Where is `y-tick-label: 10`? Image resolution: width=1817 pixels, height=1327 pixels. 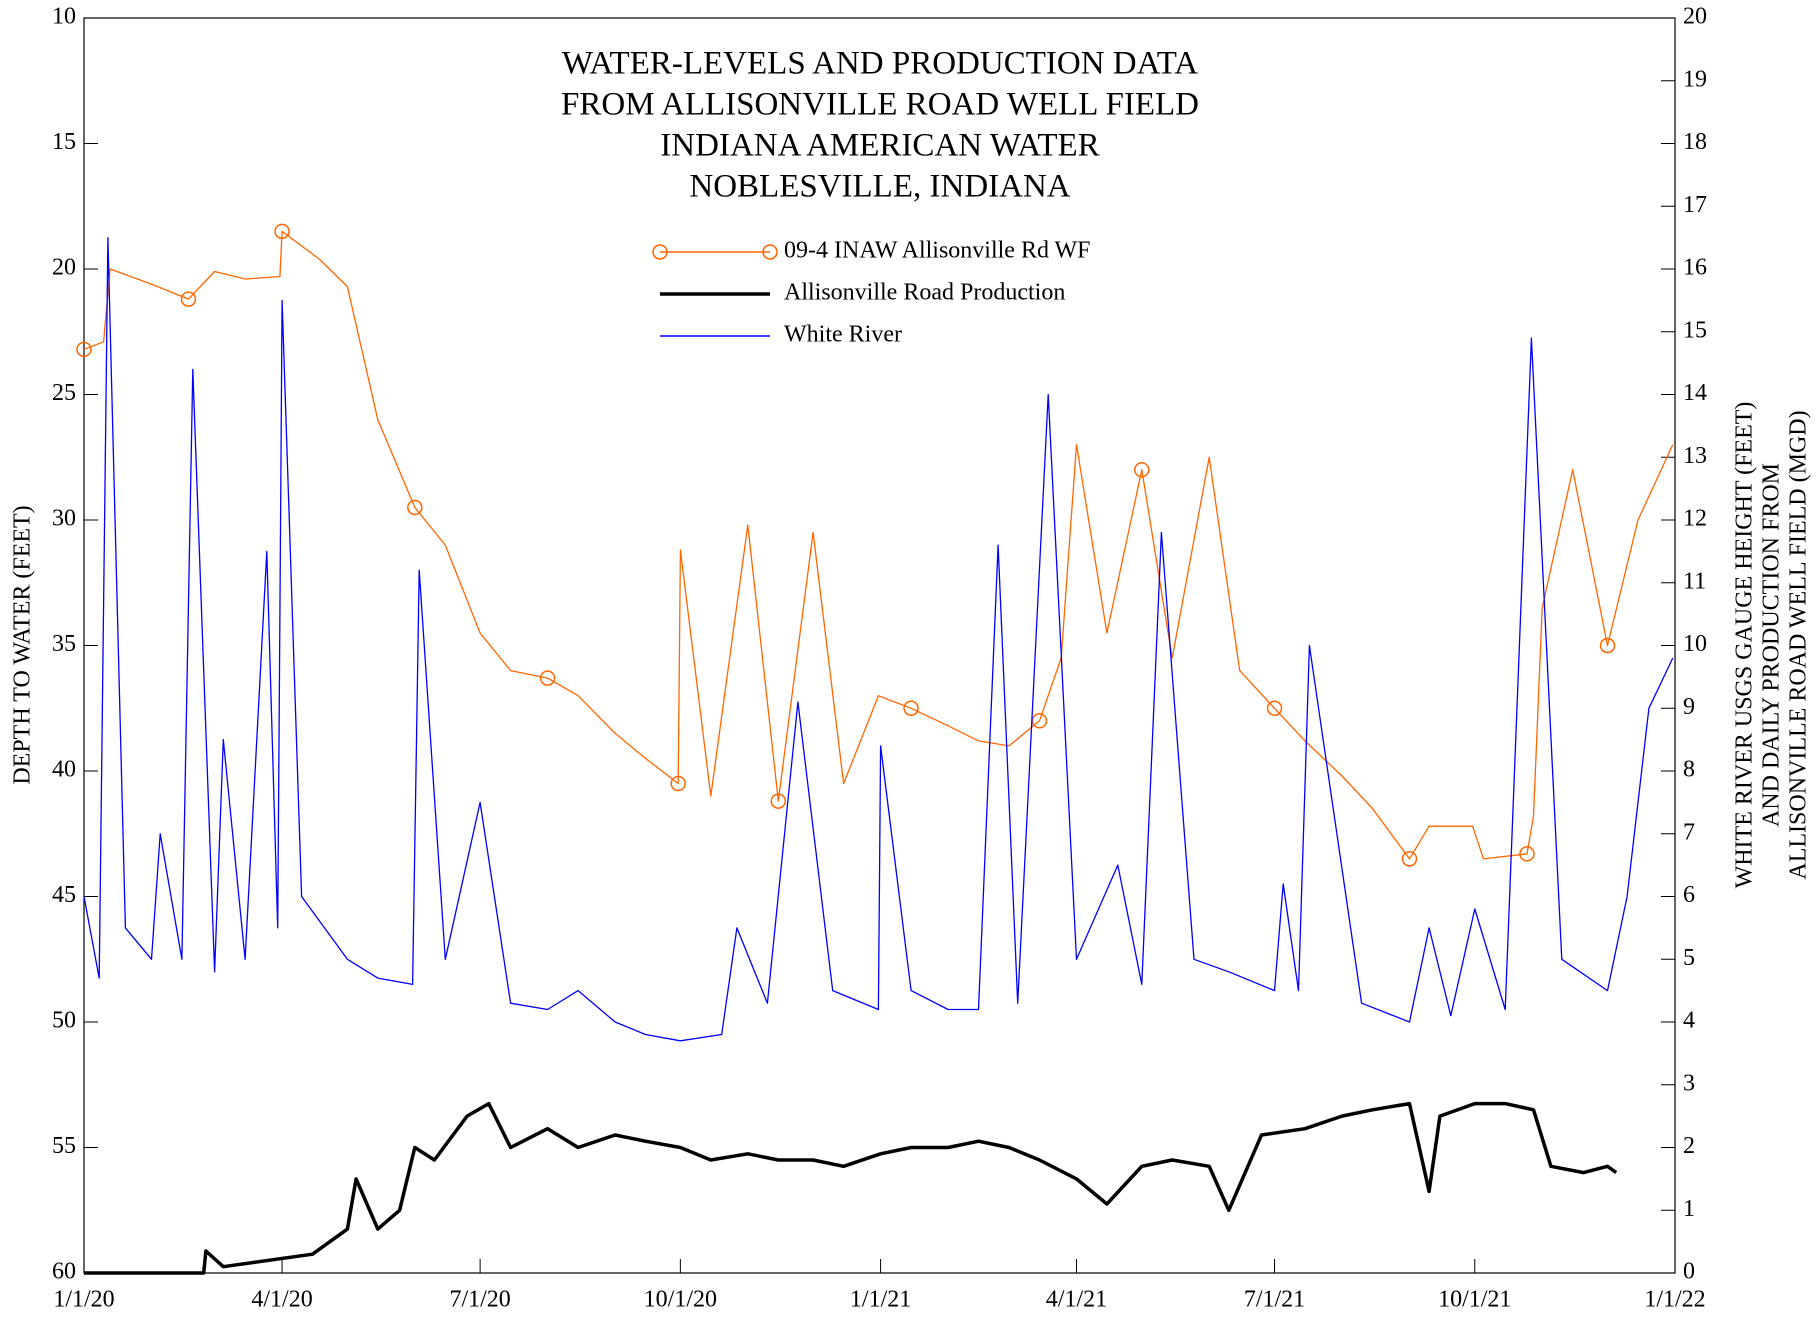 y-tick-label: 10 is located at coordinates (64, 17).